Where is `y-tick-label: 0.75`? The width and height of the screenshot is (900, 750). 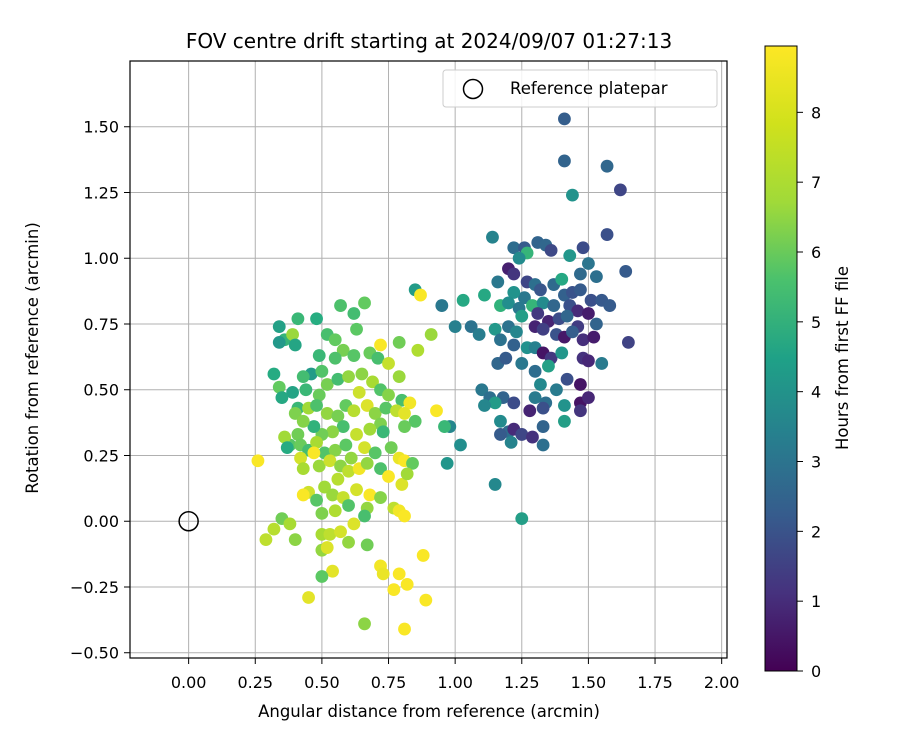 y-tick-label: 0.75 is located at coordinates (101, 324).